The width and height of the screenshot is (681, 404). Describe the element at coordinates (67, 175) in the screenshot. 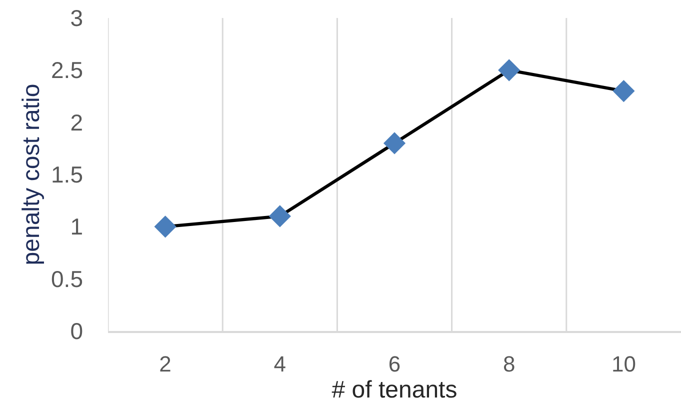

I see `y-tick-label: 1.5` at that location.